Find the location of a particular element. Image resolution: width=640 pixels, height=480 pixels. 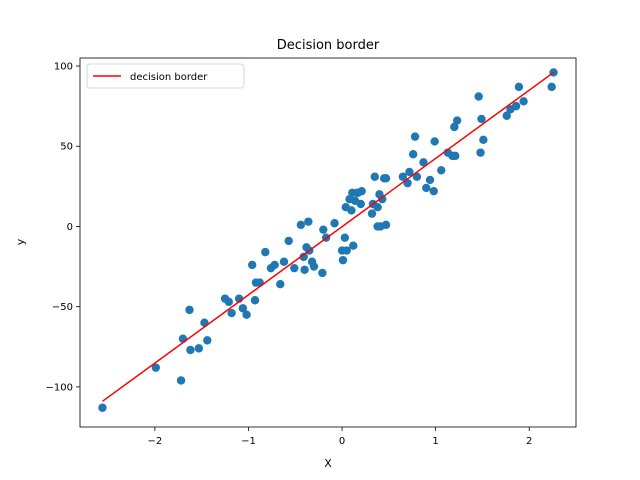

legend-box is located at coordinates (165, 76).